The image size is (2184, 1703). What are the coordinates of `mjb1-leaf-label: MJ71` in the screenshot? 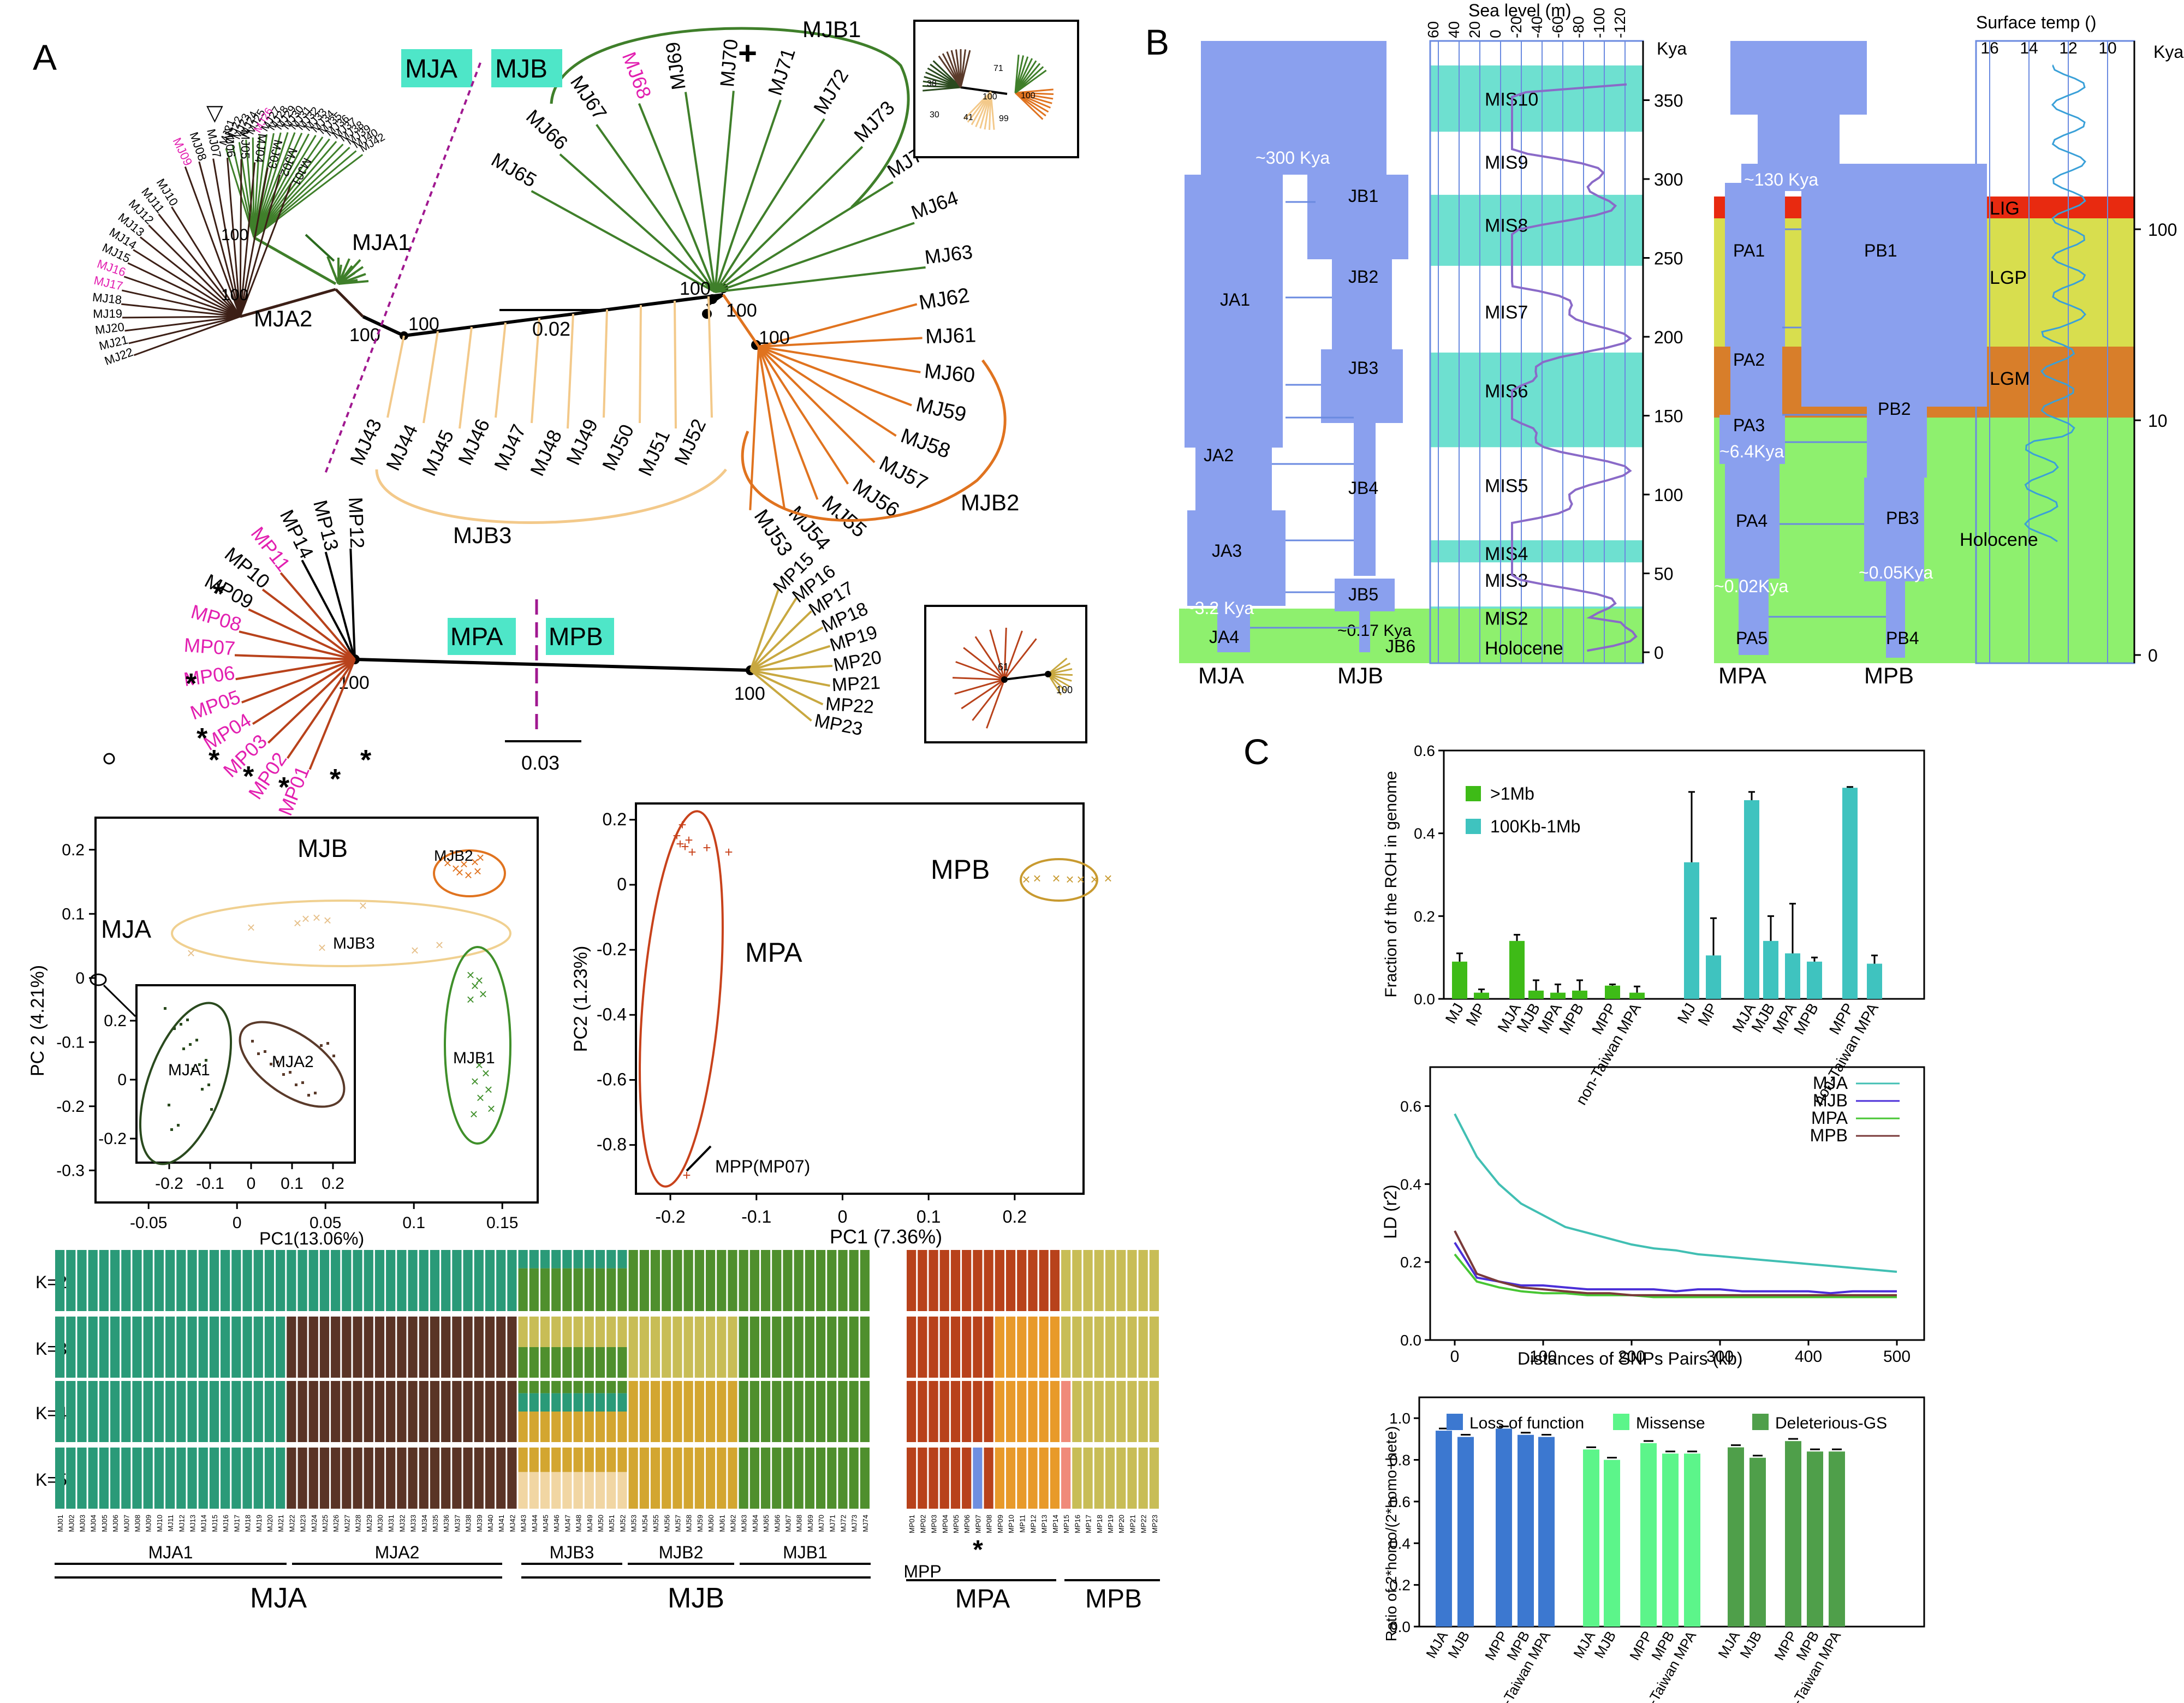 It's located at (782, 71).